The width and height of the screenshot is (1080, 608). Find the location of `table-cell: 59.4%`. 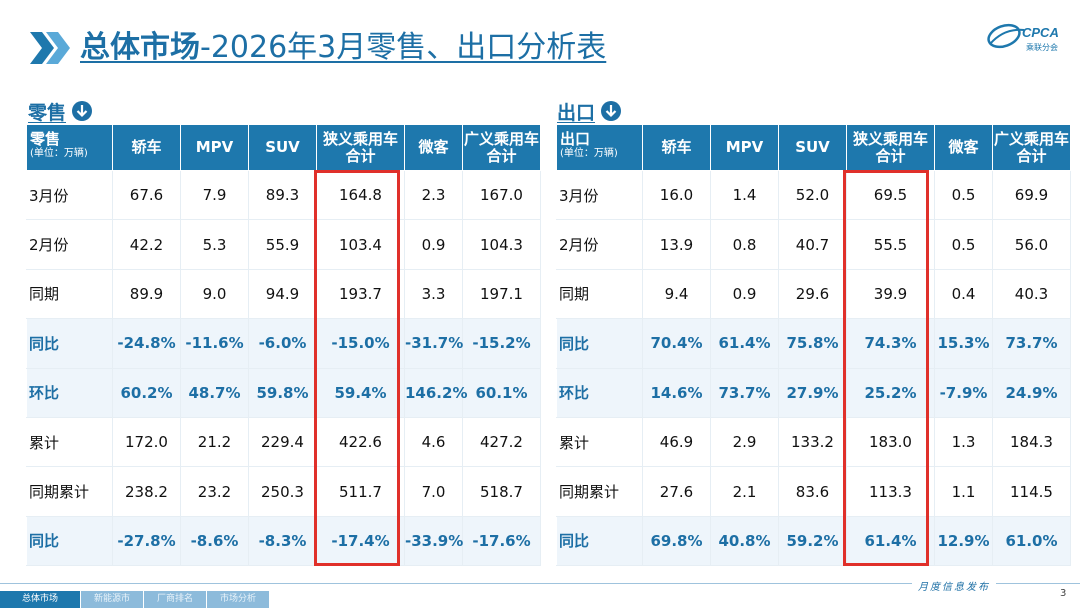

table-cell: 59.4% is located at coordinates (360, 392).